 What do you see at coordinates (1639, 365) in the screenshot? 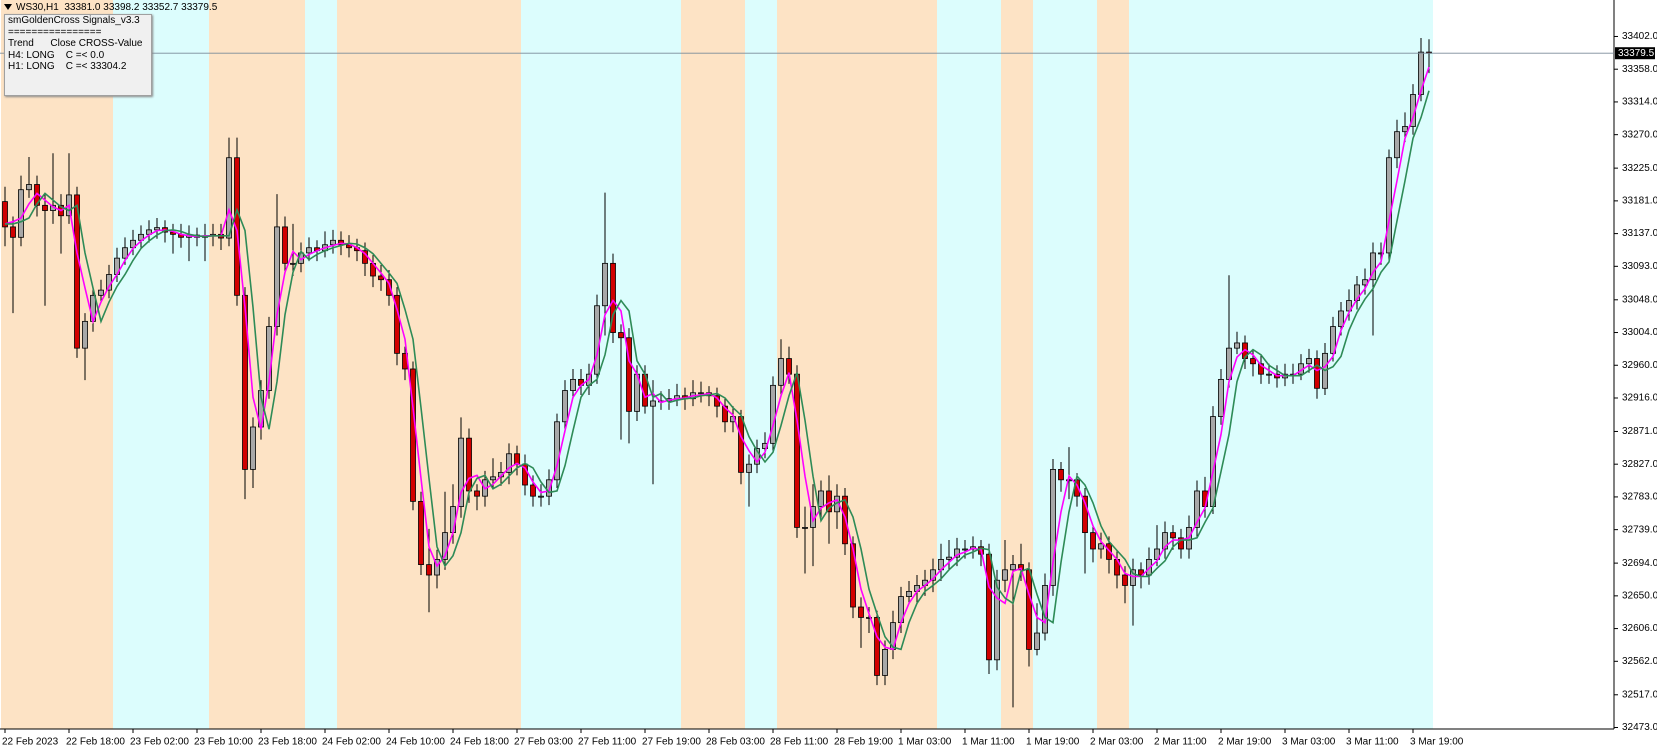
I see `y-tick-label: 32960.0` at bounding box center [1639, 365].